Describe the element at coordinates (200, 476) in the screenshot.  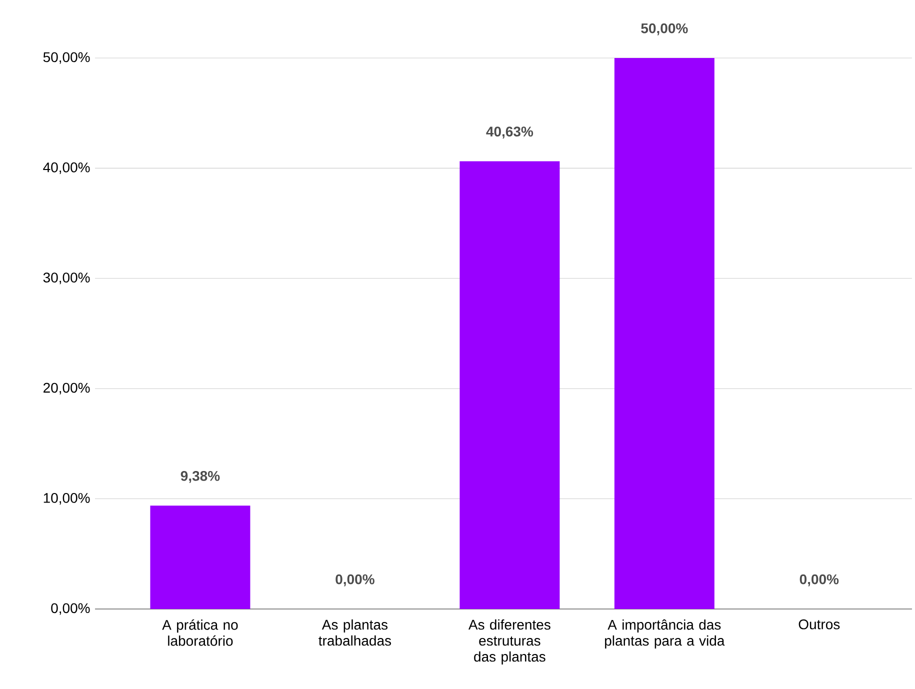
I see `data-label: 9,38%` at that location.